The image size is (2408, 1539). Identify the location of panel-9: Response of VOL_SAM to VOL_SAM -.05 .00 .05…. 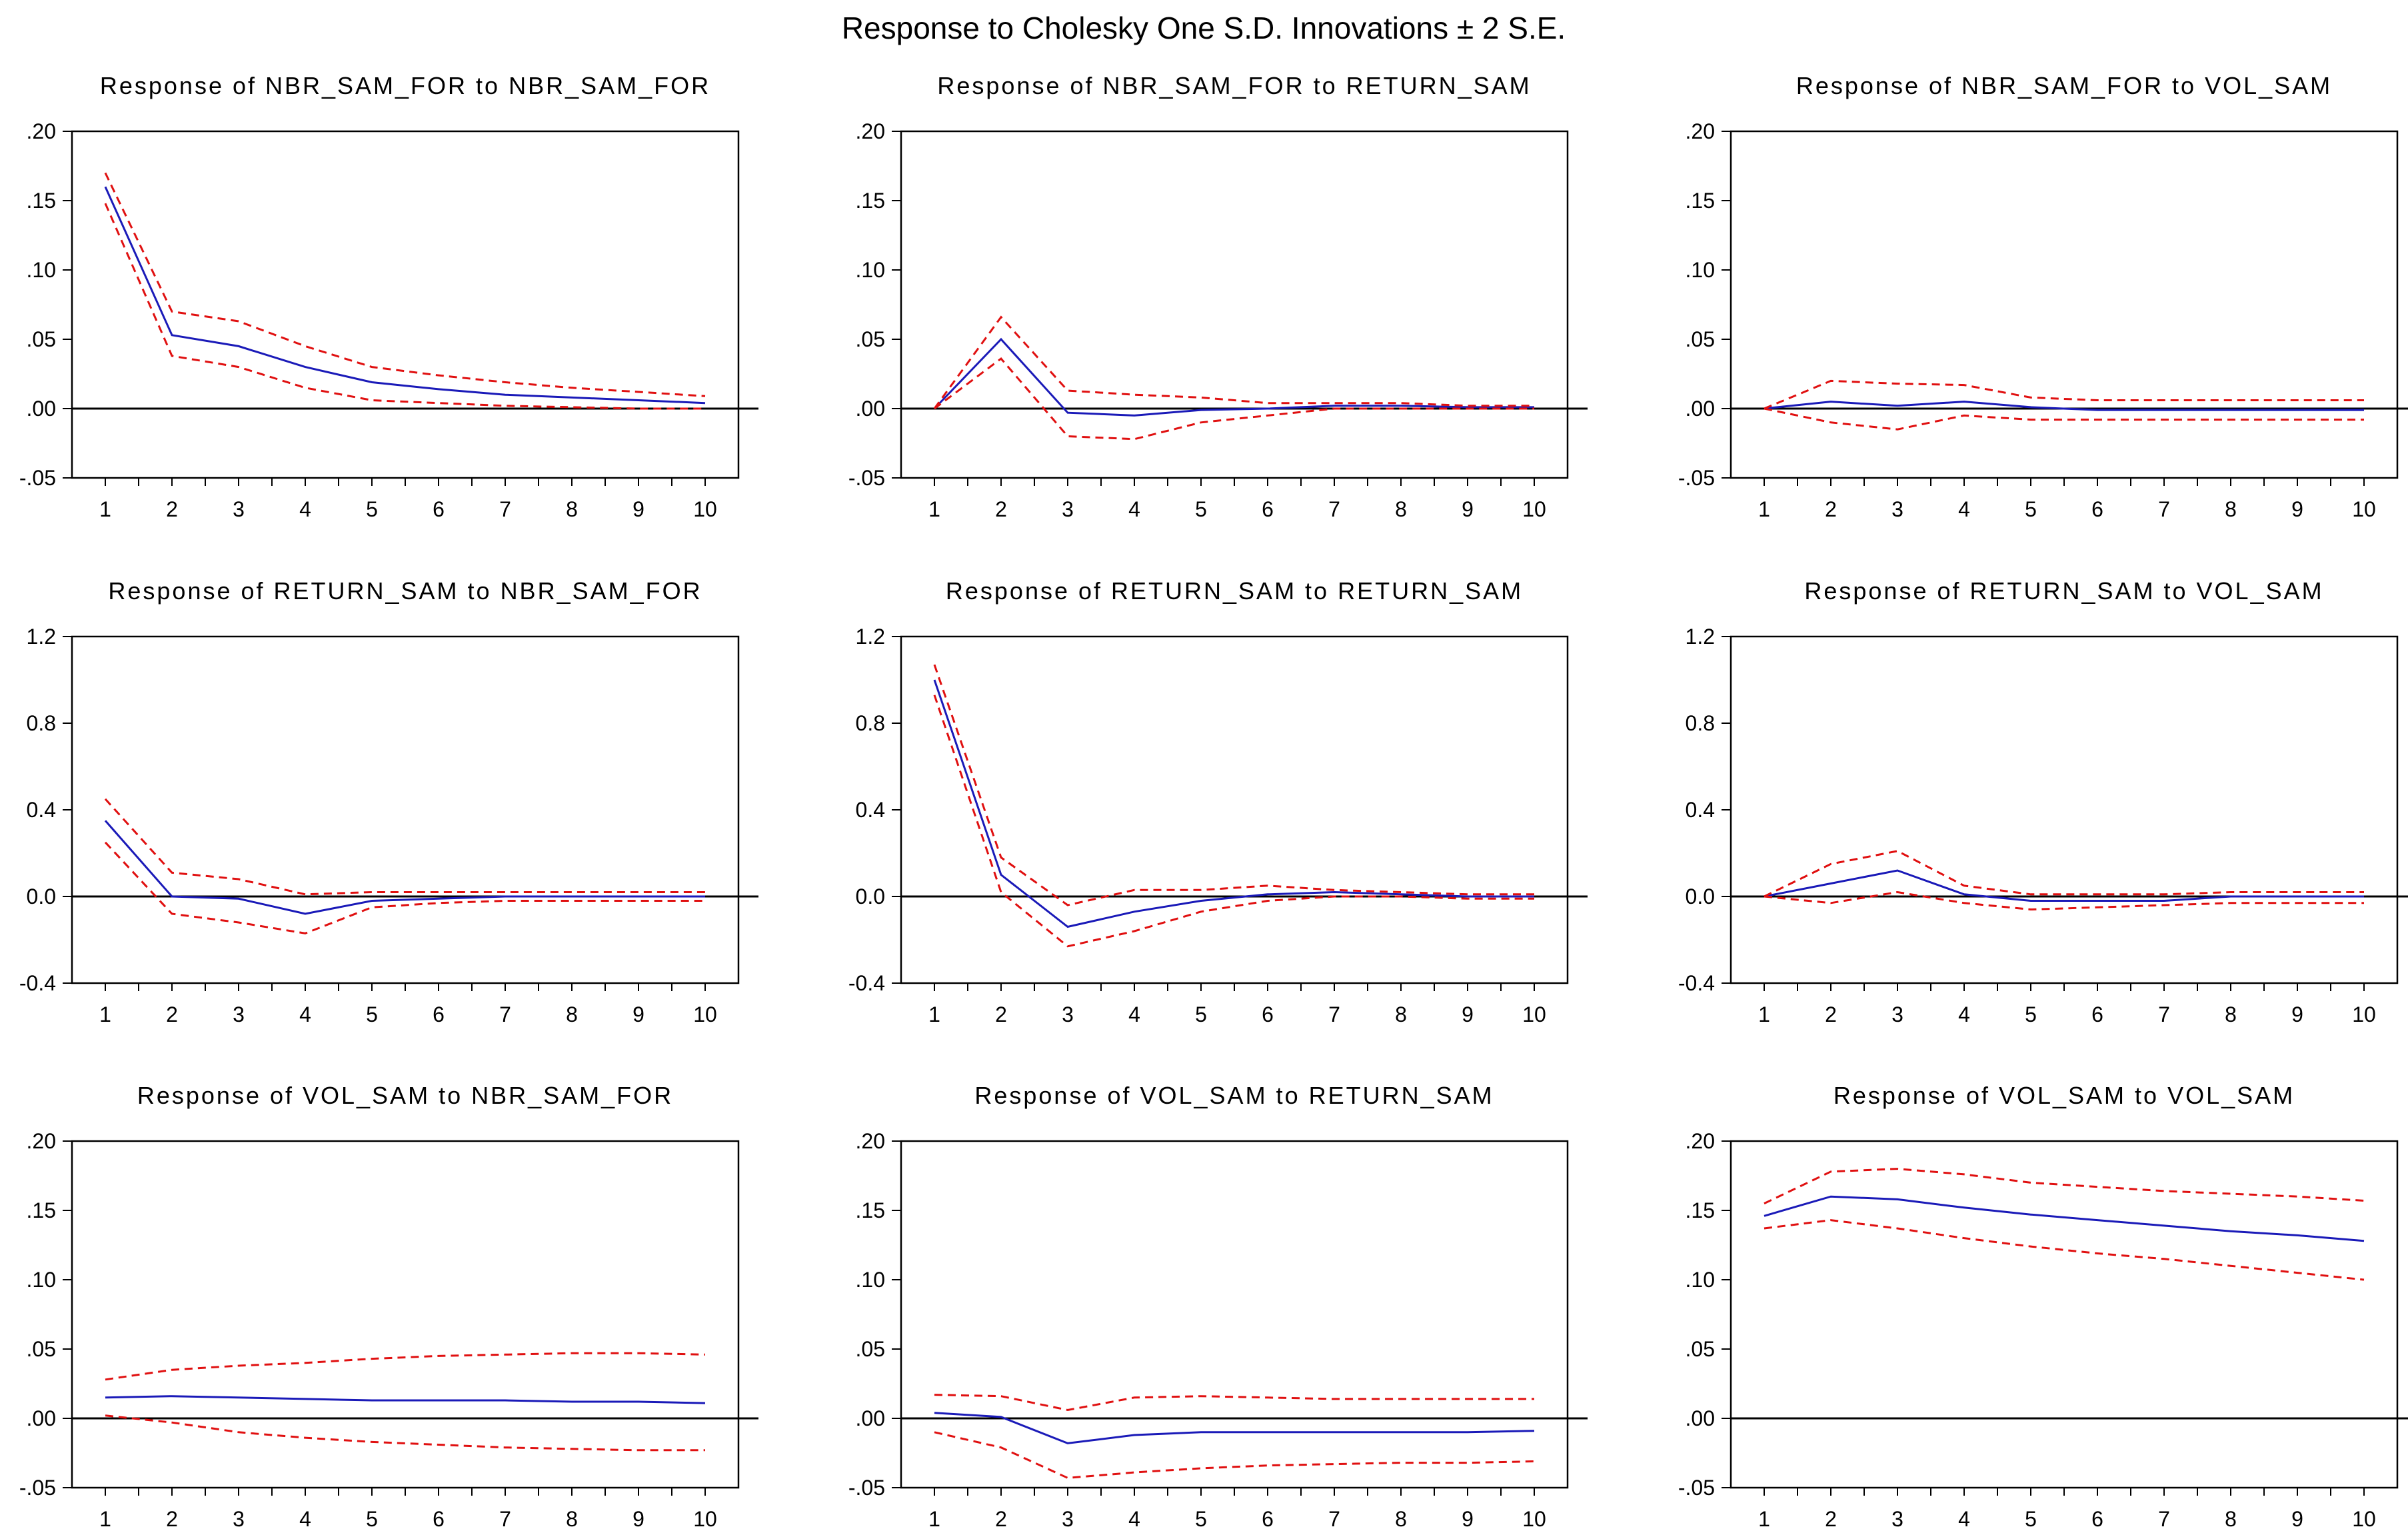
(2043, 1306).